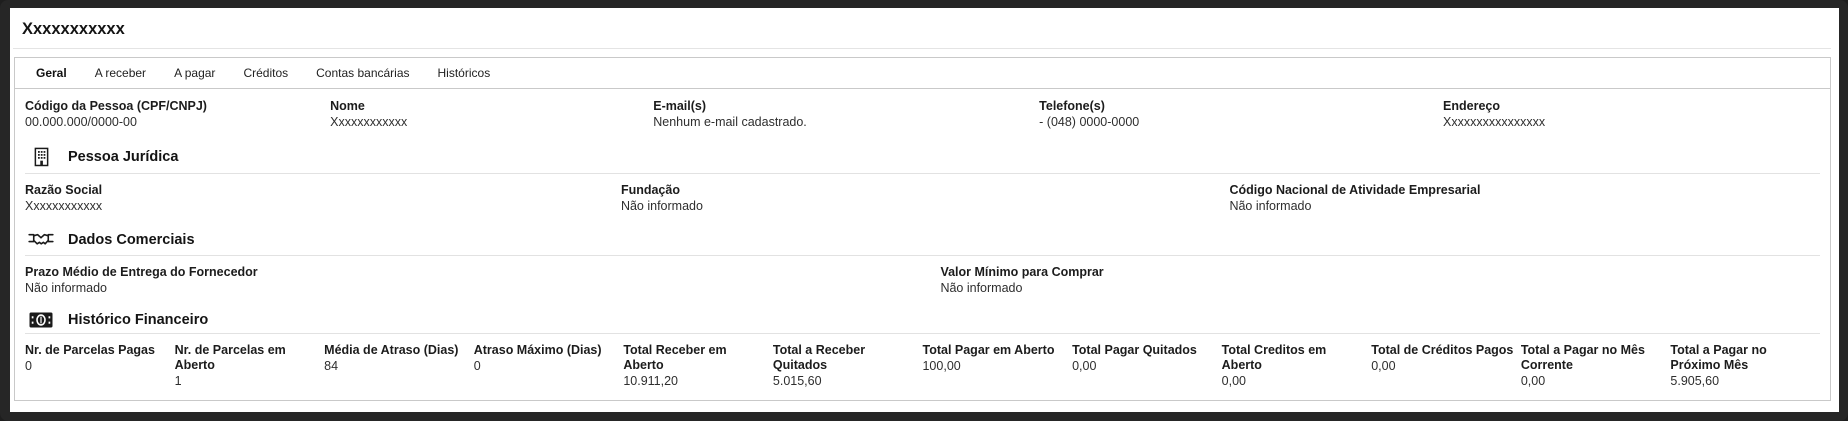  I want to click on section-dados-comerciais-header: Dados Comerciais, so click(922, 243).